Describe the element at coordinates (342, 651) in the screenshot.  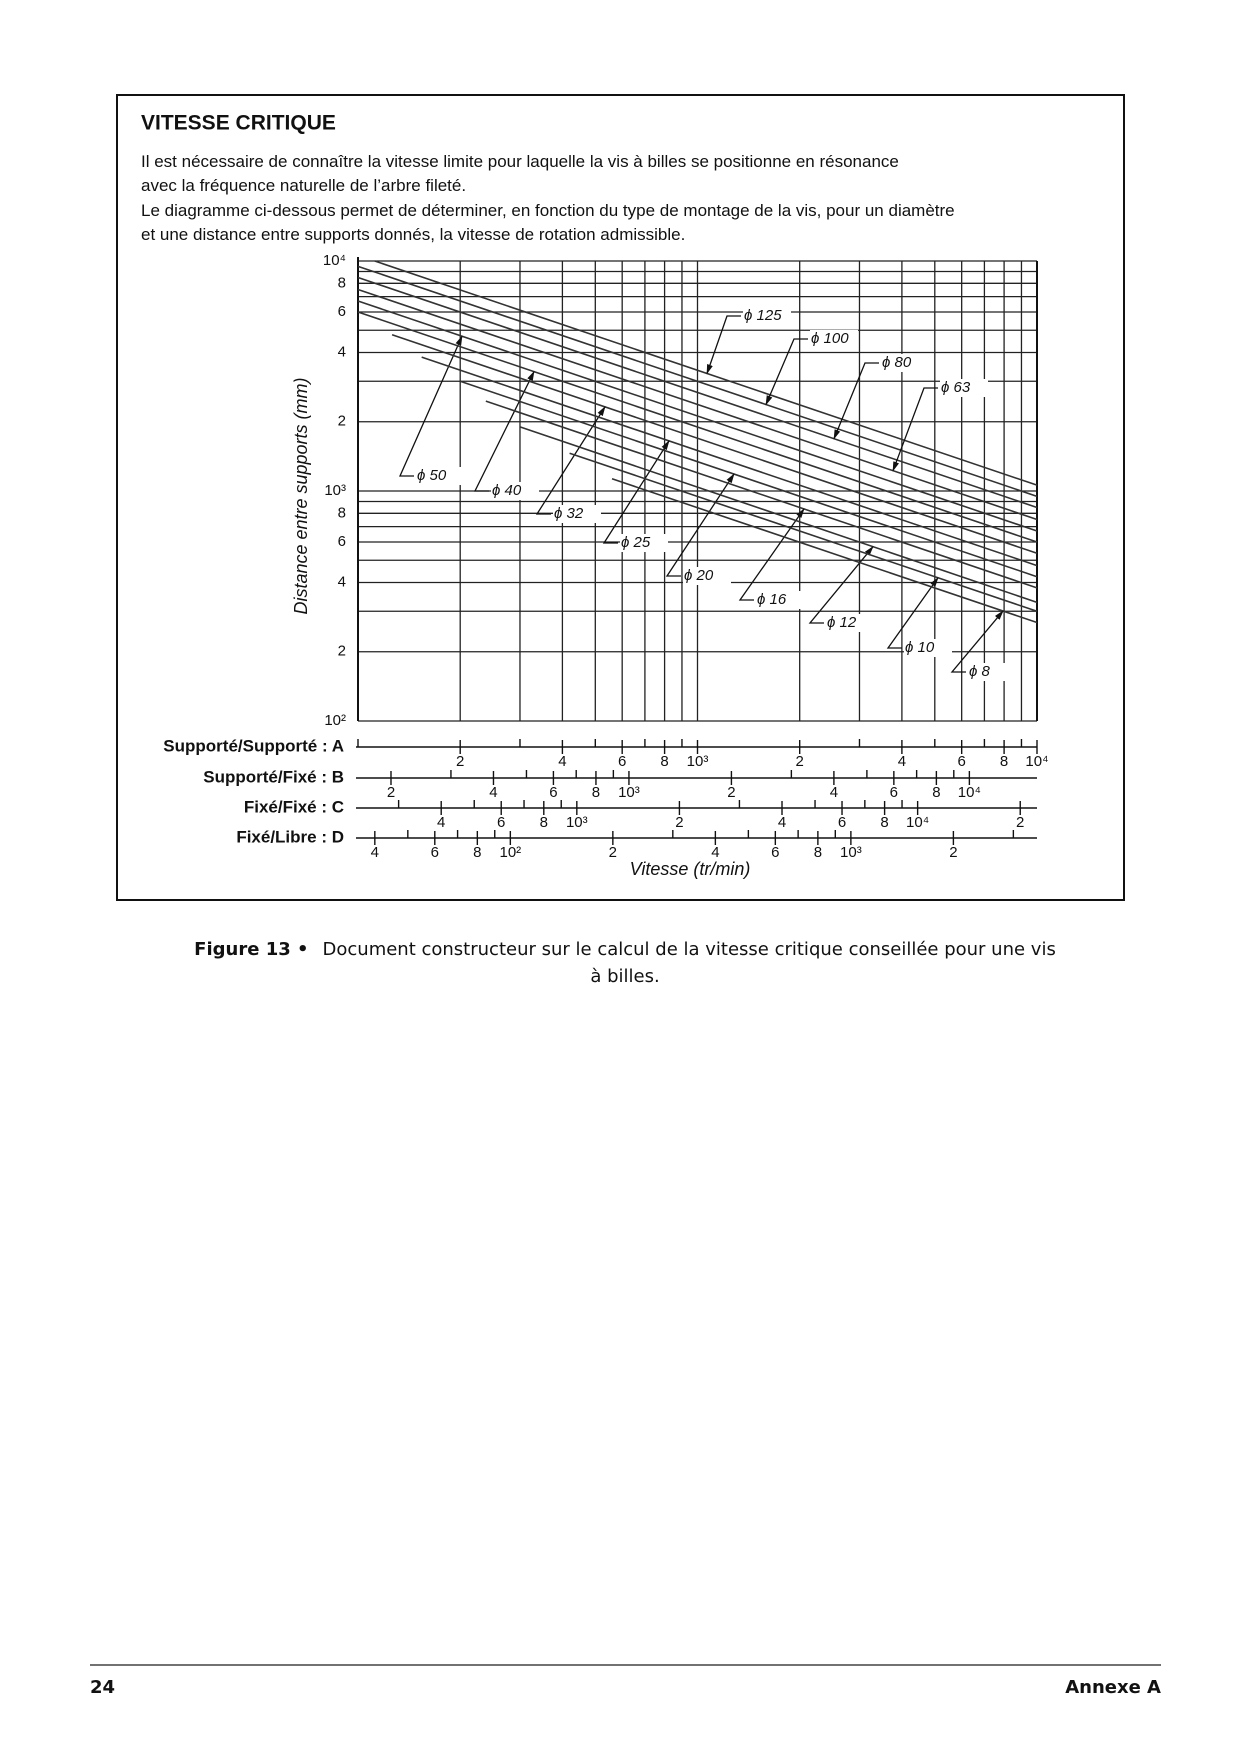
I see `y-tick-label: 2` at that location.